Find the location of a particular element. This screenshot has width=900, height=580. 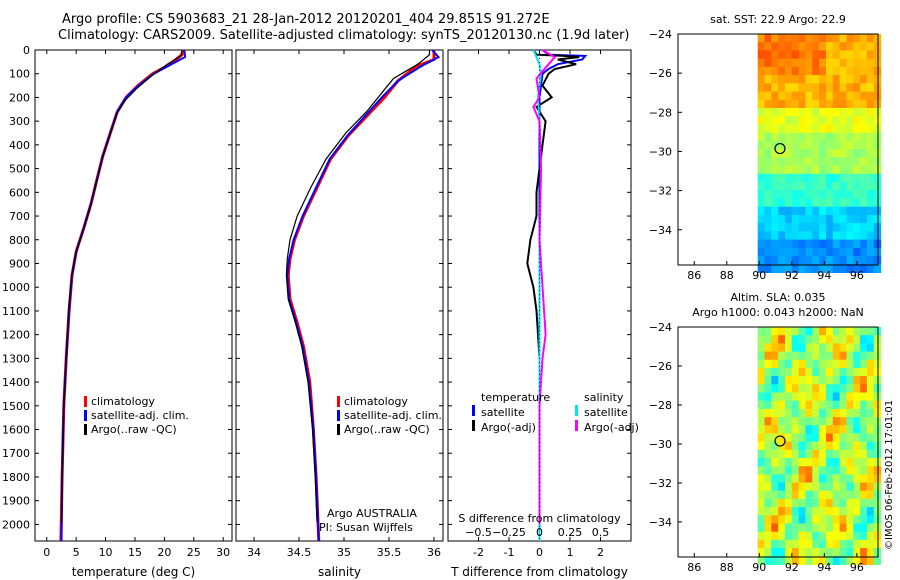

sst_map-ytick-label: −28 is located at coordinates (660, 112).